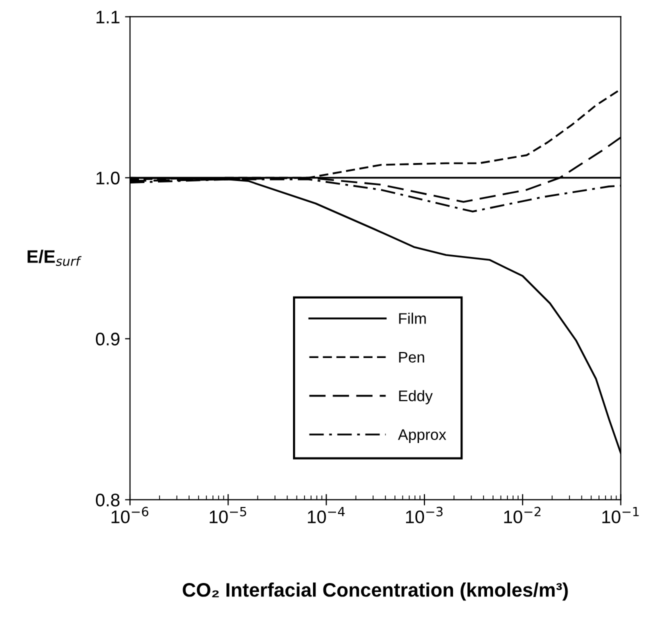 This screenshot has height=620, width=650. What do you see at coordinates (108, 178) in the screenshot?
I see `y-tick-label: 1.0` at bounding box center [108, 178].